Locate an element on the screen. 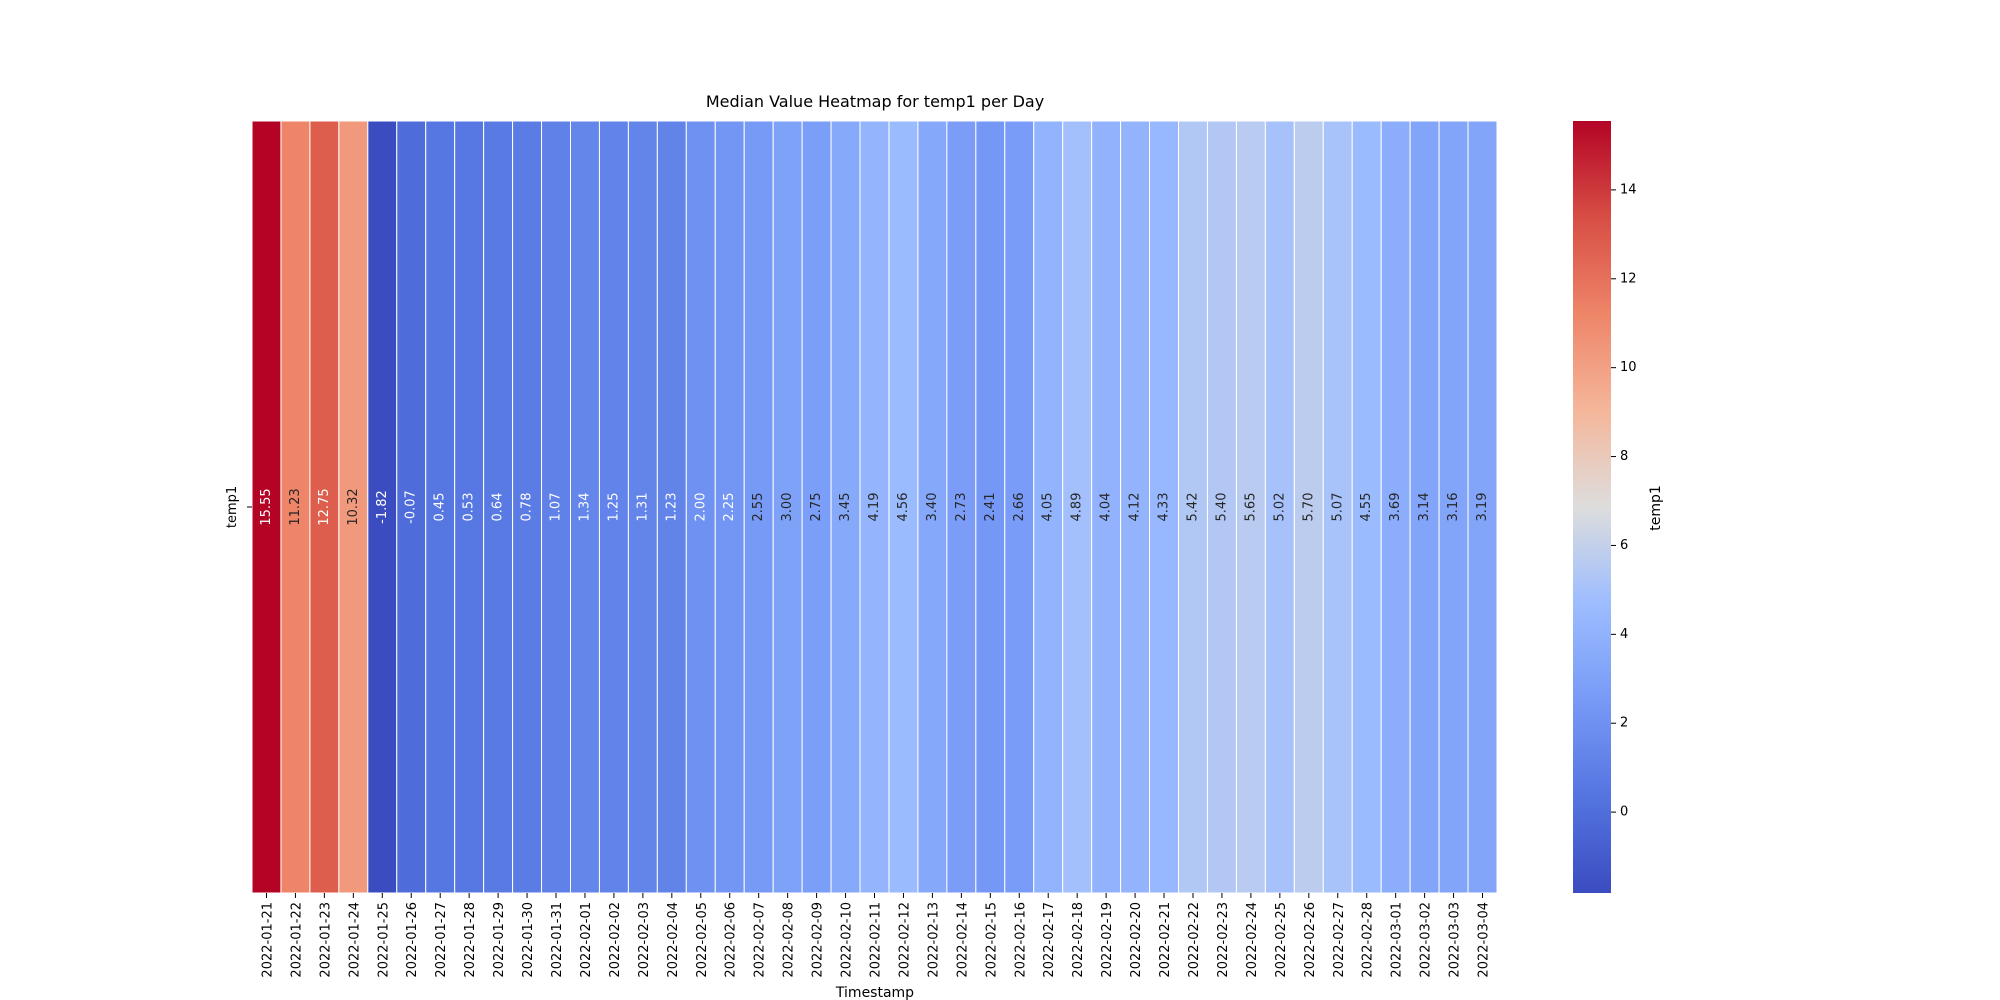 The image size is (2000, 1000). x-tick-label: 2022-03-02 is located at coordinates (1426, 940).